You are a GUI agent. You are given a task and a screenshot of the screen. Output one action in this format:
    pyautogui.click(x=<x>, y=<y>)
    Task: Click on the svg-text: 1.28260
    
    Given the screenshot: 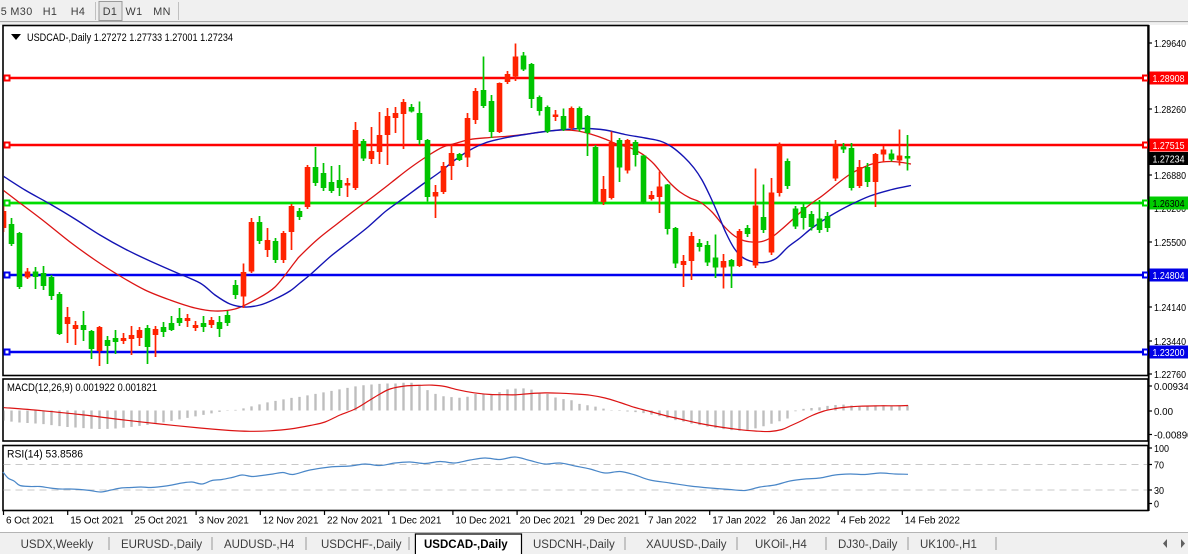 What is the action you would take?
    pyautogui.click(x=1170, y=110)
    